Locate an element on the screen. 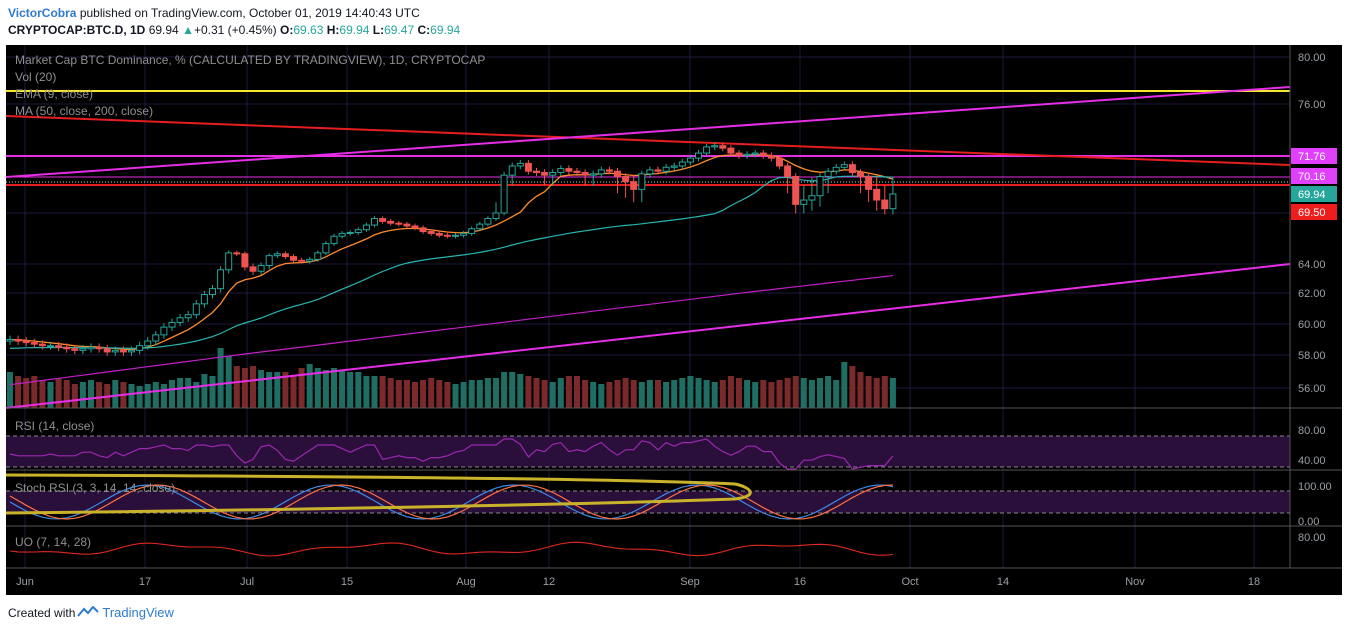  uo-line is located at coordinates (451, 549).